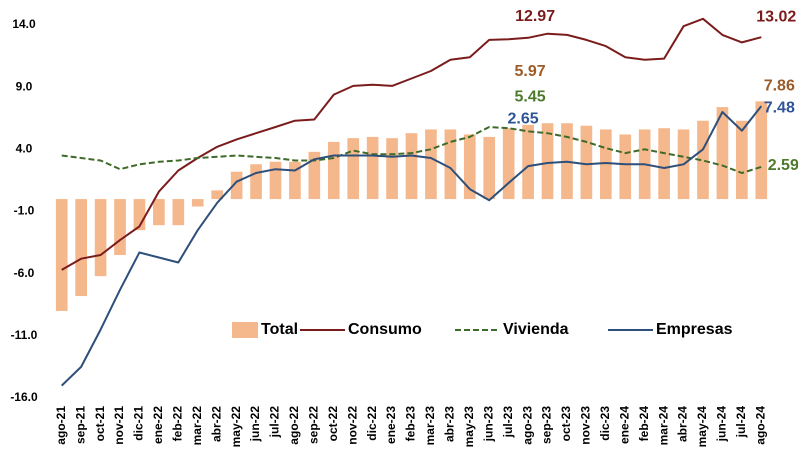 The image size is (798, 470). I want to click on data-label: 5.97, so click(530, 71).